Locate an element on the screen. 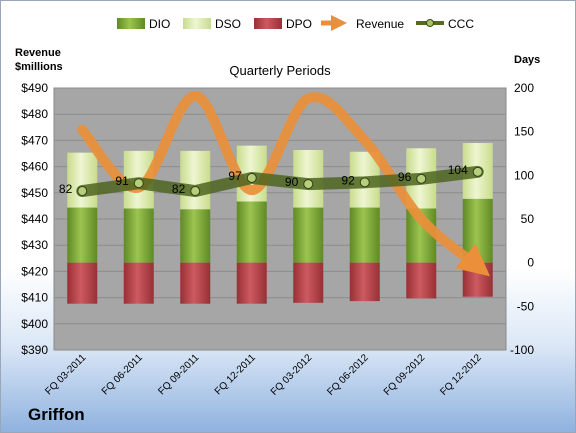 The image size is (576, 433). left-tick-label: $440 is located at coordinates (34, 219).